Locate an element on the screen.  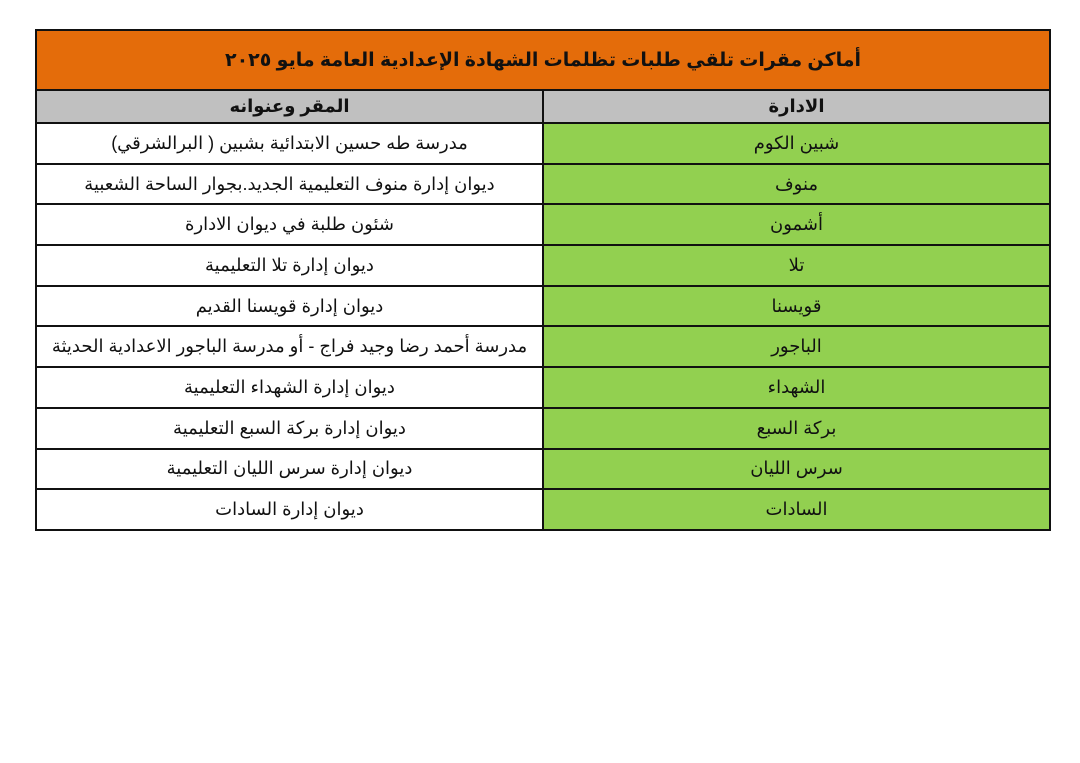
table-row: السادات ديوان إدارة السادات is located at coordinates (543, 509).